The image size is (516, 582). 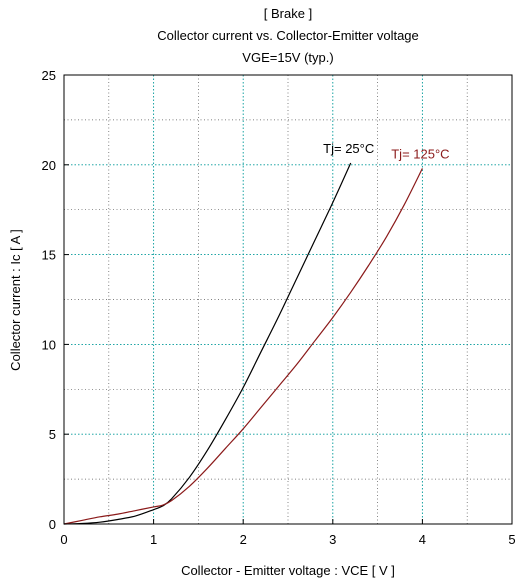 I want to click on x-tick-label: 2, so click(x=243, y=539).